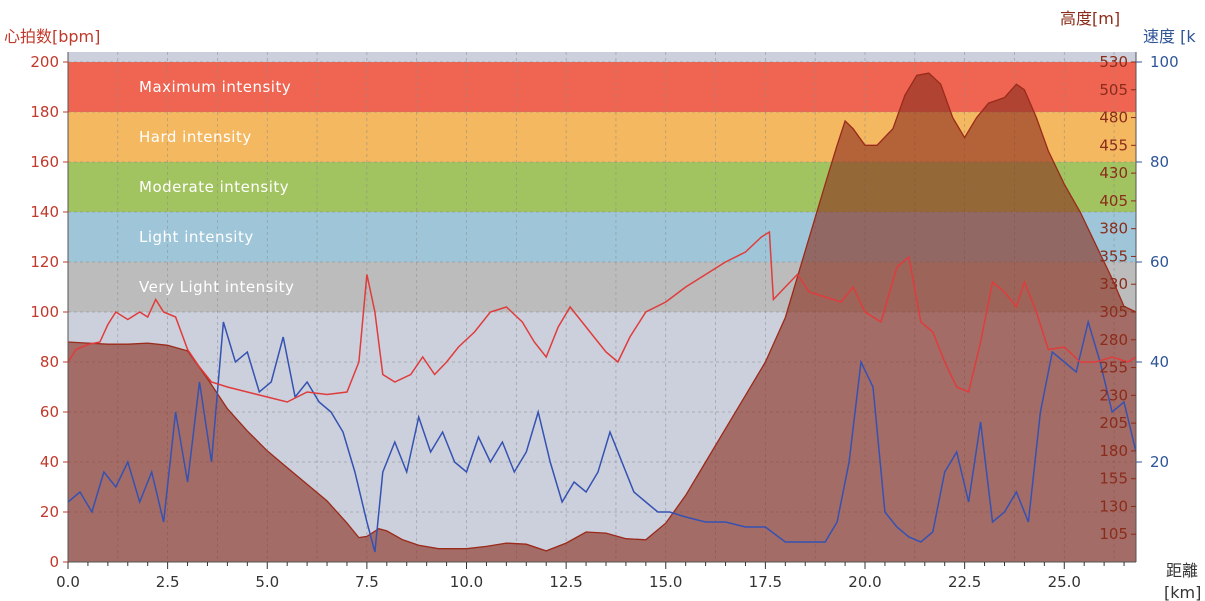  What do you see at coordinates (367, 582) in the screenshot?
I see `x-tick-label-3: 7.5` at bounding box center [367, 582].